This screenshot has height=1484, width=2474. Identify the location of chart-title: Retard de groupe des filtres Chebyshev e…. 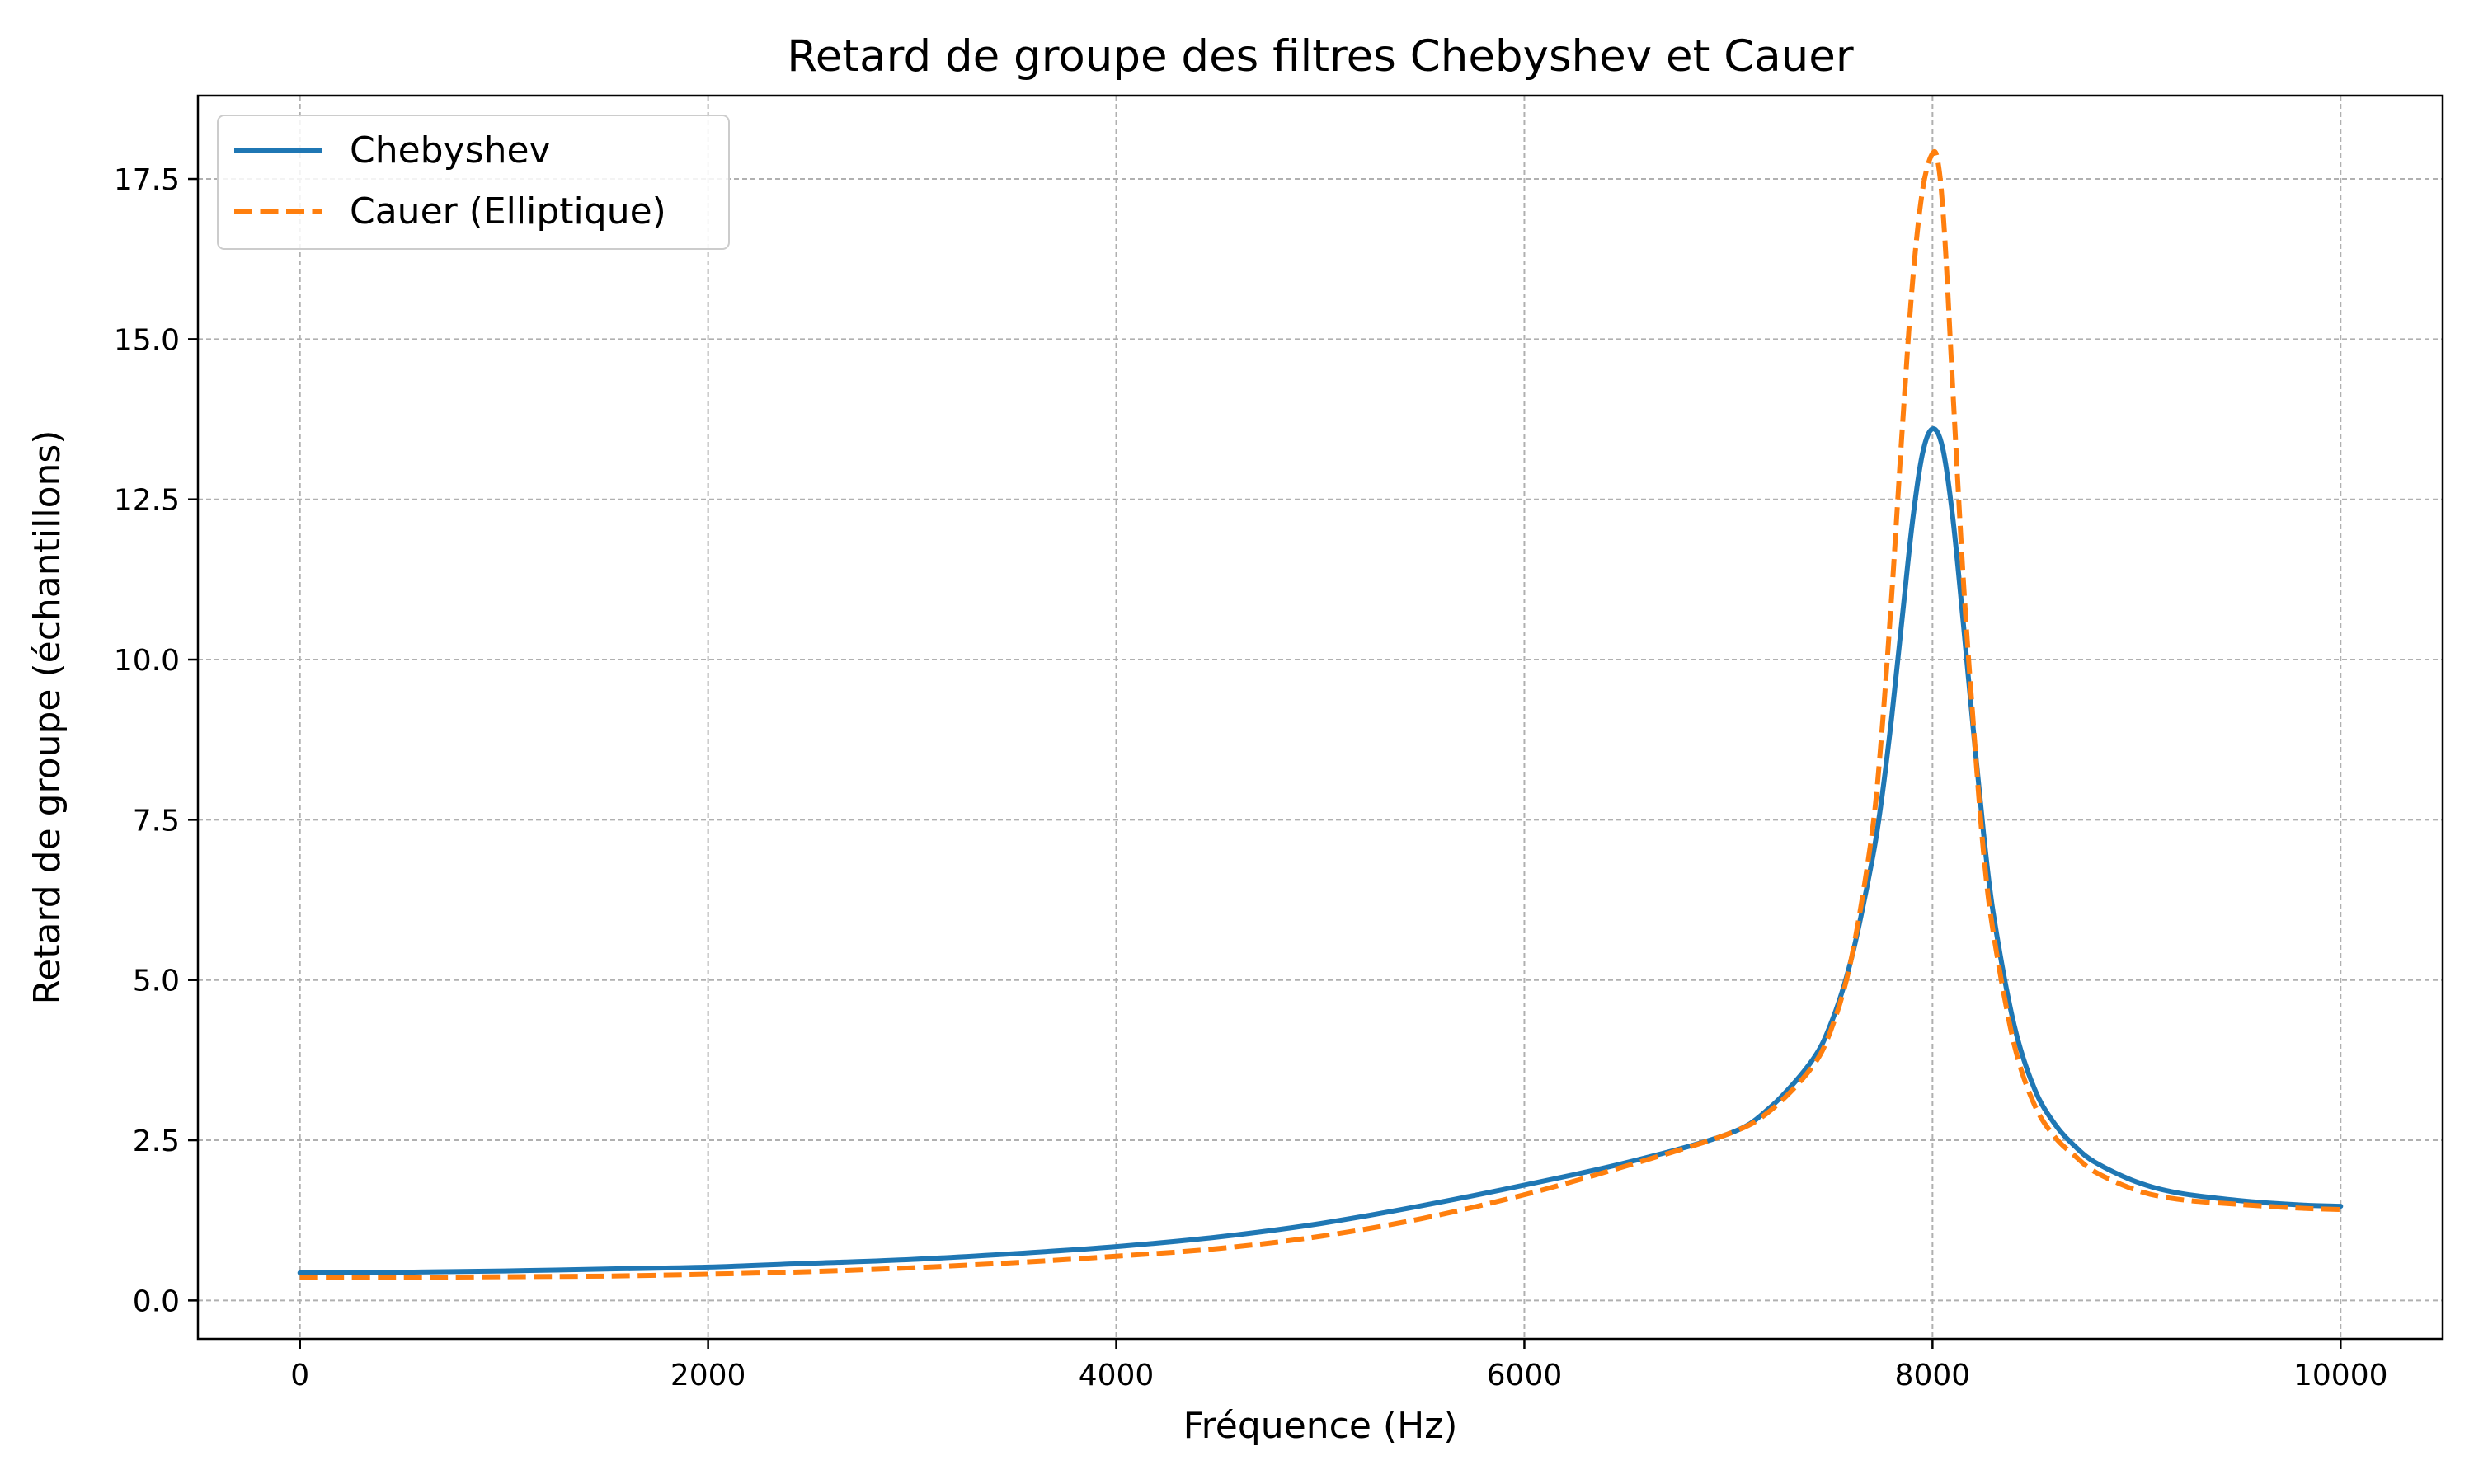
(1320, 56).